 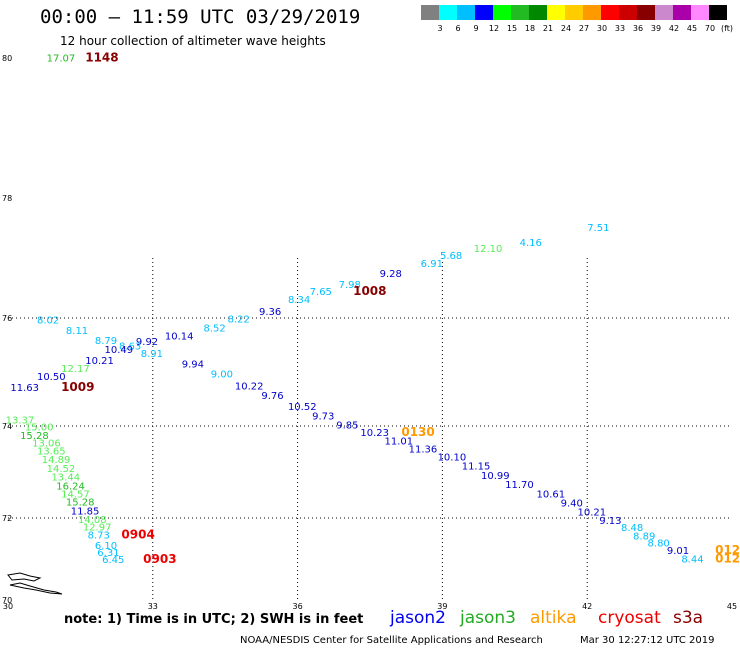 I want to click on wave-height-label: 6.10, so click(x=106, y=546).